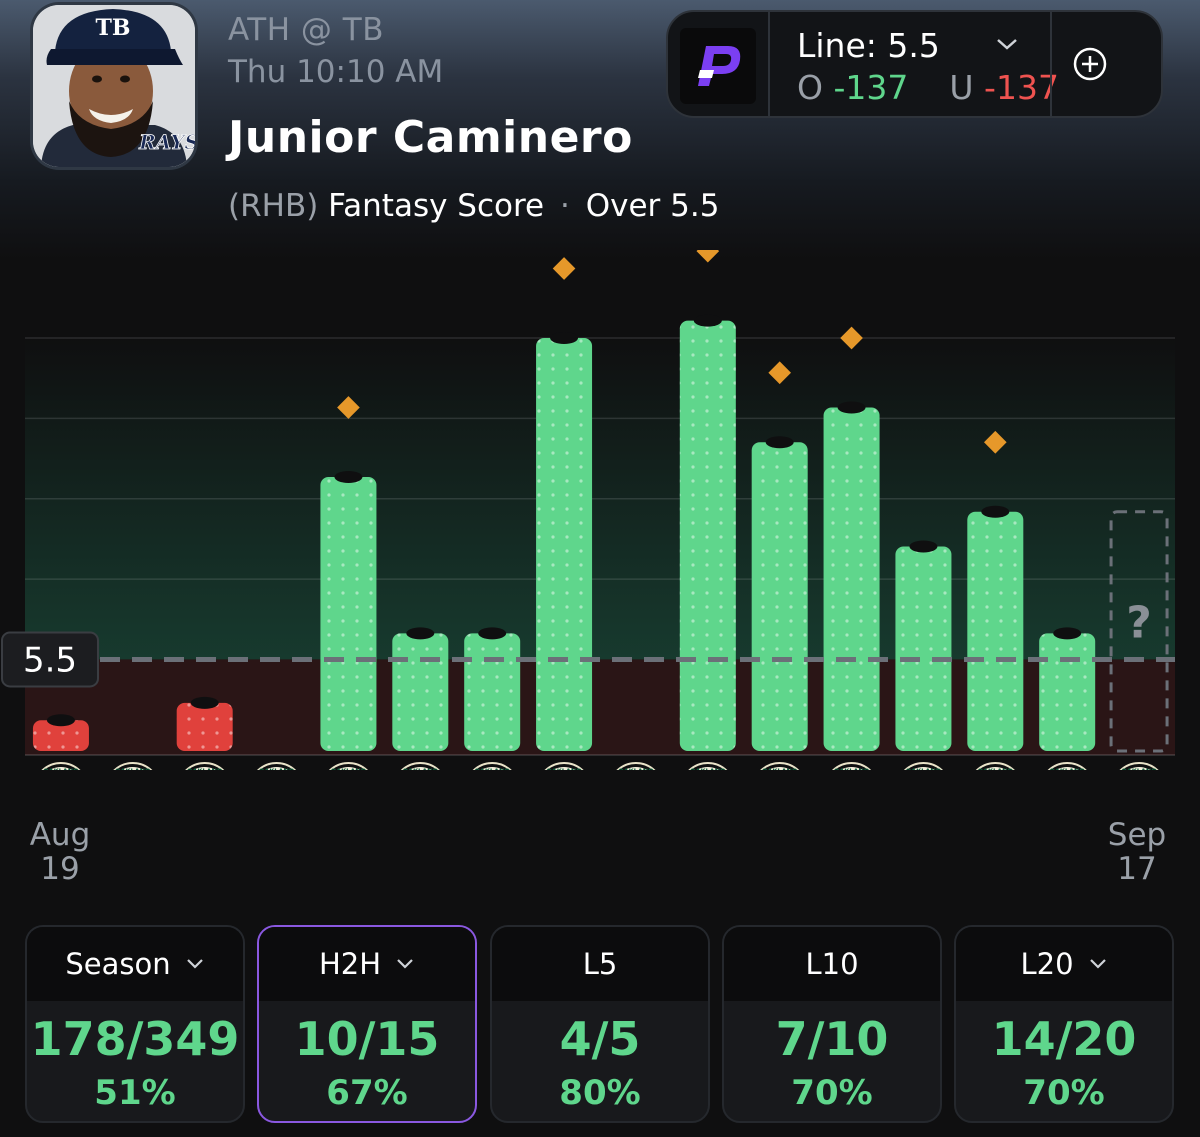 This screenshot has width=1200, height=1137. I want to click on x-start-date: Aug 19, so click(60, 852).